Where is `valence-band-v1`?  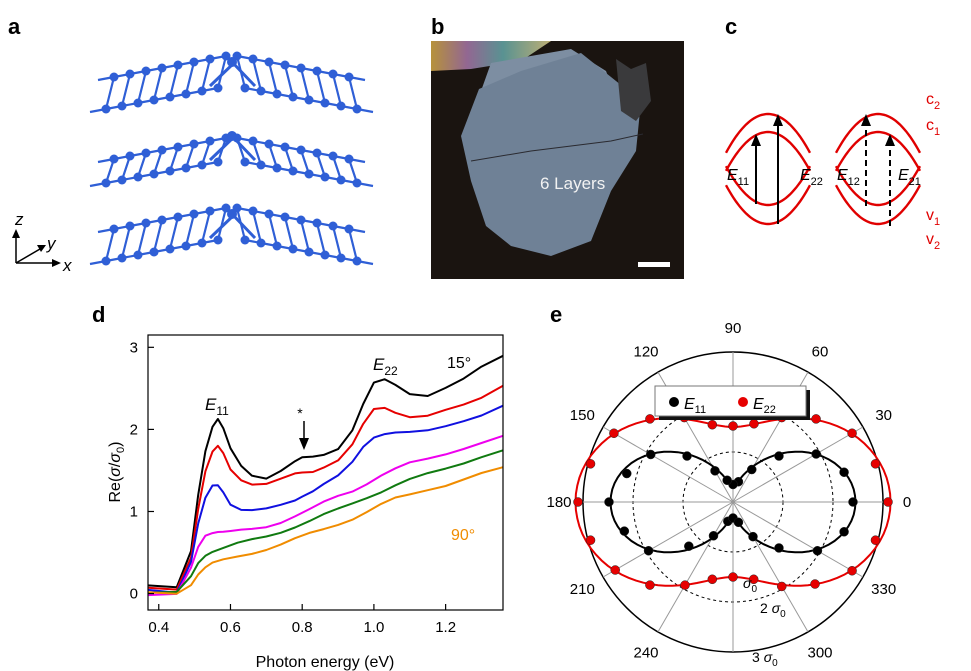
valence-band-v1 is located at coordinates (878, 186).